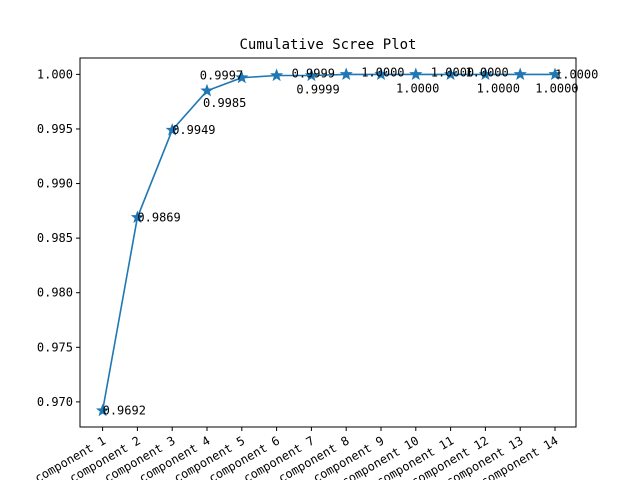  I want to click on y-axis: 0.970 0.975 0.980 0.985 0.990 0.995 1.000, so click(58, 238).